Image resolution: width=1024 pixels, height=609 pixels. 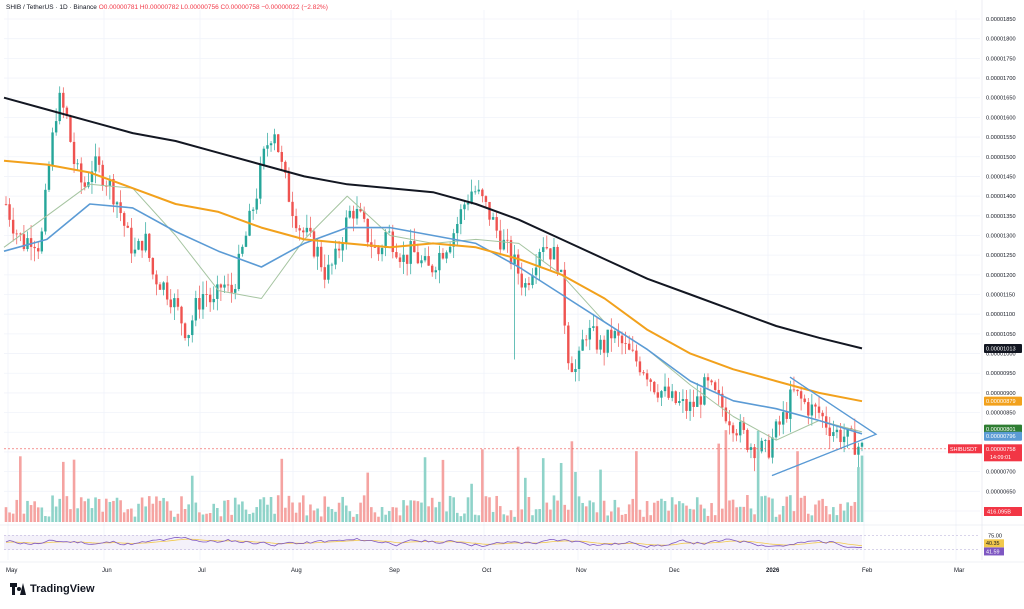 I want to click on tradingview-logo: TradingView, so click(x=52, y=589).